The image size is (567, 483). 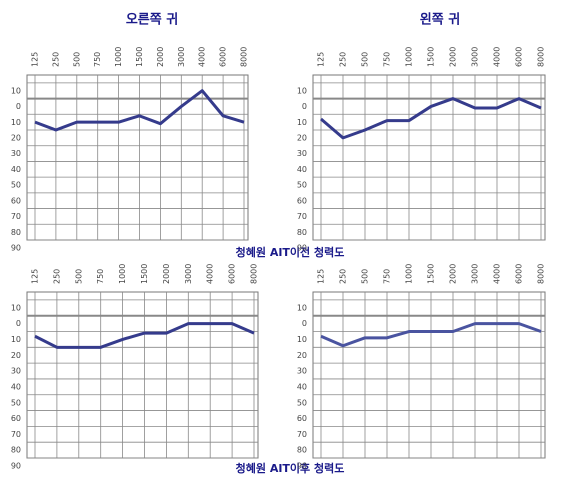 I want to click on column-title: 왼쪽 귀, so click(x=440, y=20).